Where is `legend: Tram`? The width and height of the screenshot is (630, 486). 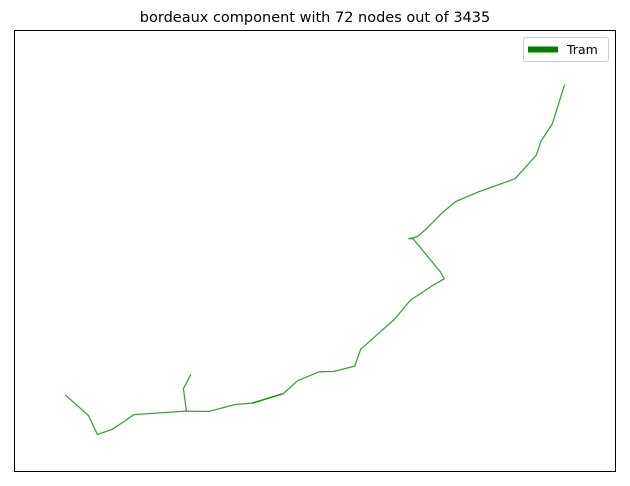 legend: Tram is located at coordinates (566, 49).